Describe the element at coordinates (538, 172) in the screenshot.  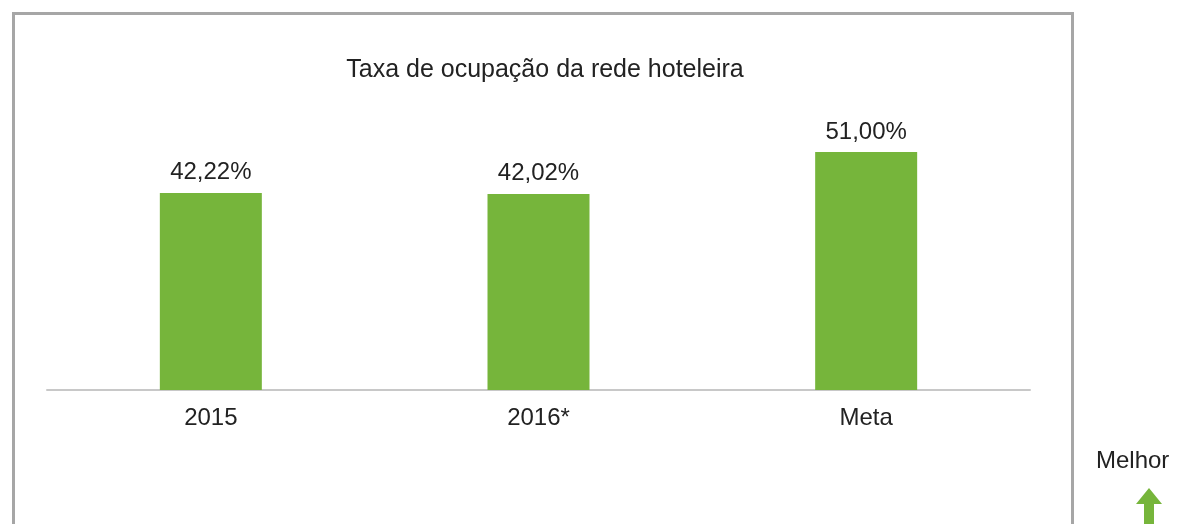
I see `data-label: 42,02%` at that location.